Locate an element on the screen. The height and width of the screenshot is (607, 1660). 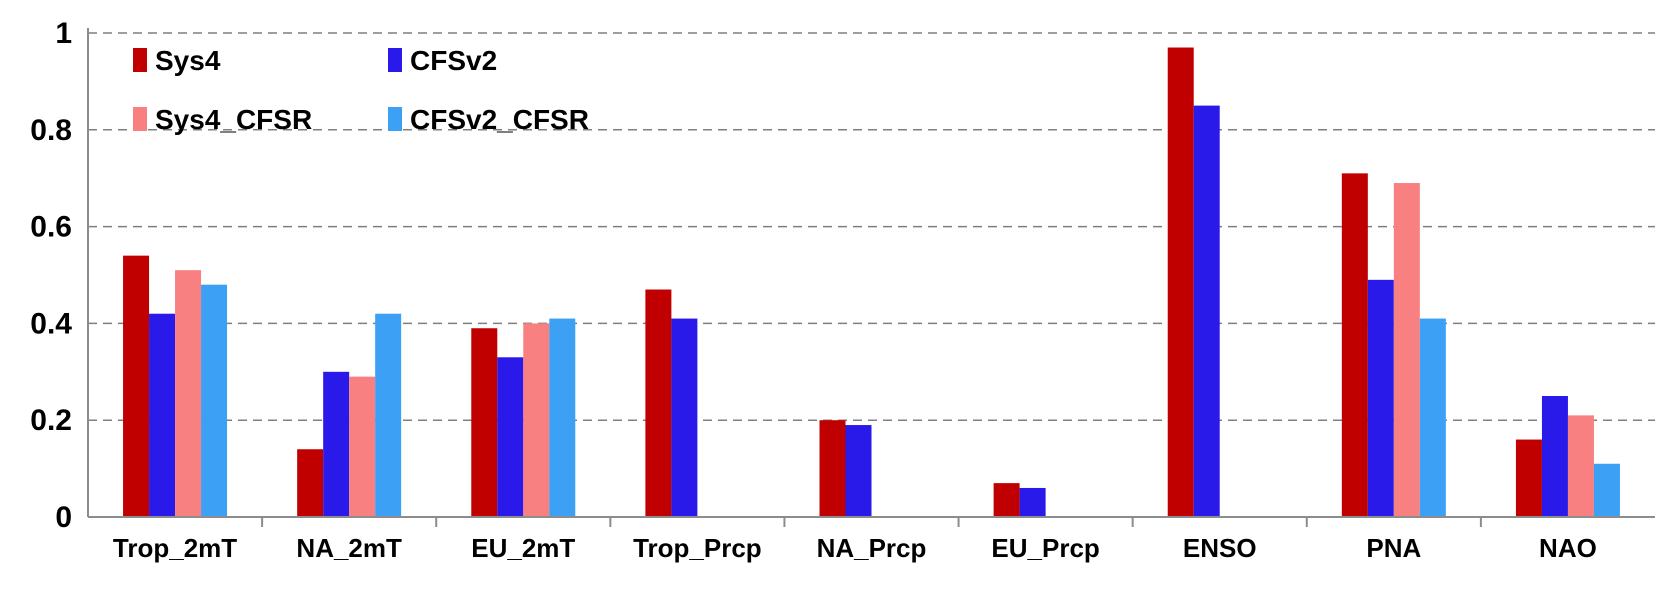
x-tick-label: ENSO is located at coordinates (1220, 548).